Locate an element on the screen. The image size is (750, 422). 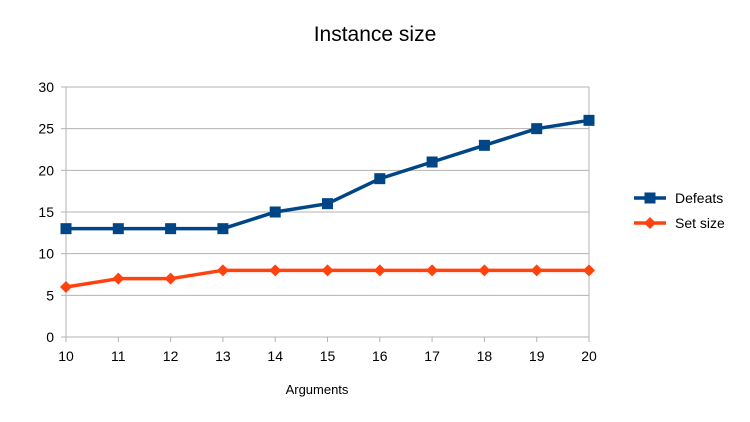
legend-label: Defeats is located at coordinates (699, 198).